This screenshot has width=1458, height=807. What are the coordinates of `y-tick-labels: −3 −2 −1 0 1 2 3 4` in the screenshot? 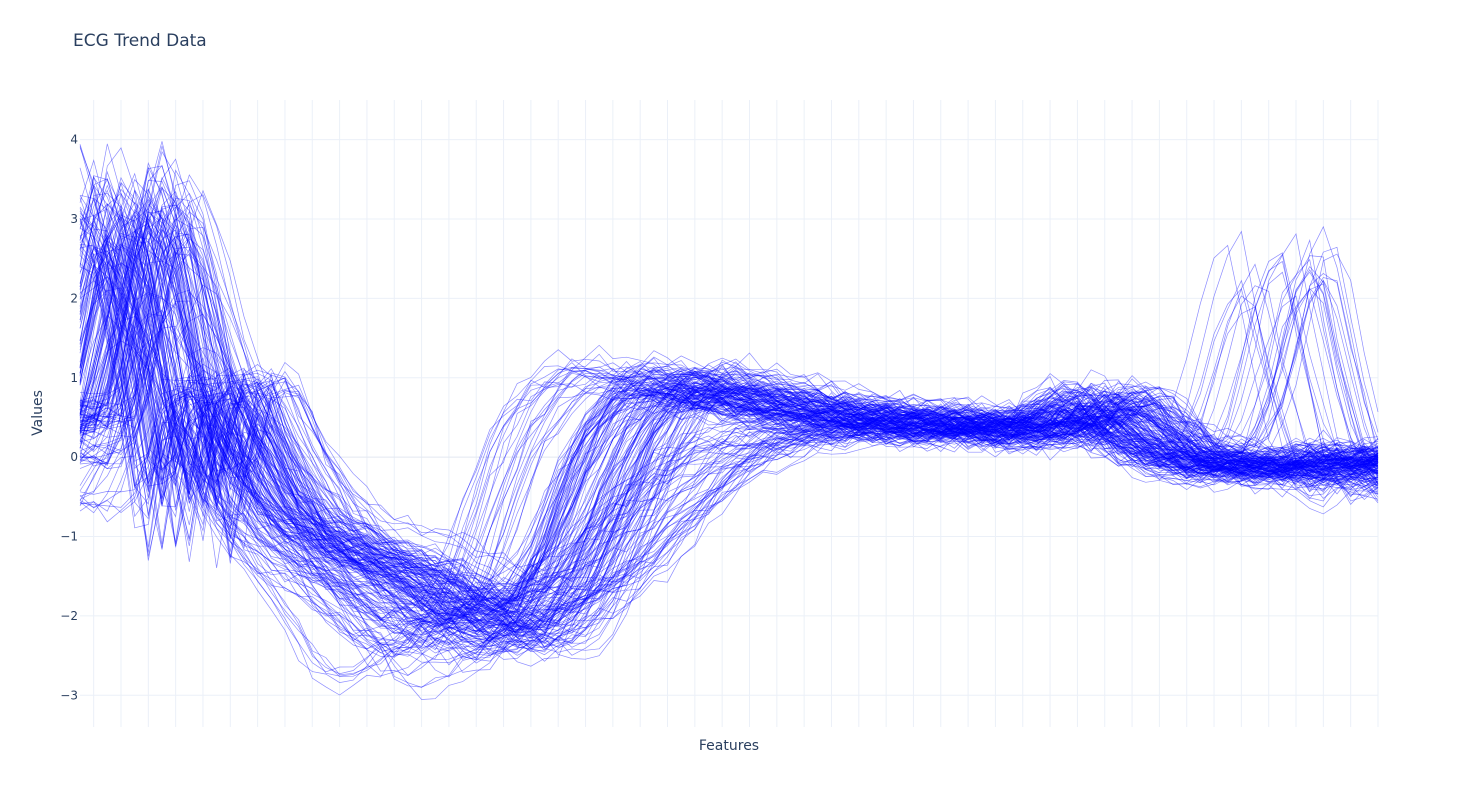 It's located at (69, 418).